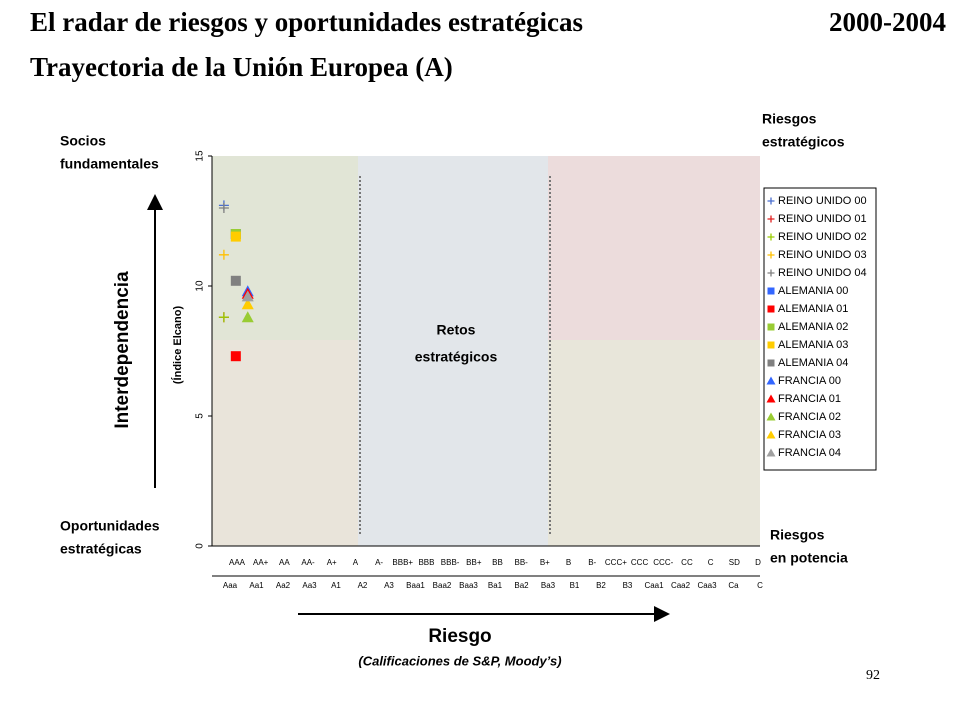 Image resolution: width=960 pixels, height=720 pixels. Describe the element at coordinates (813, 291) in the screenshot. I see `legend-label: ALEMANIA 00` at that location.